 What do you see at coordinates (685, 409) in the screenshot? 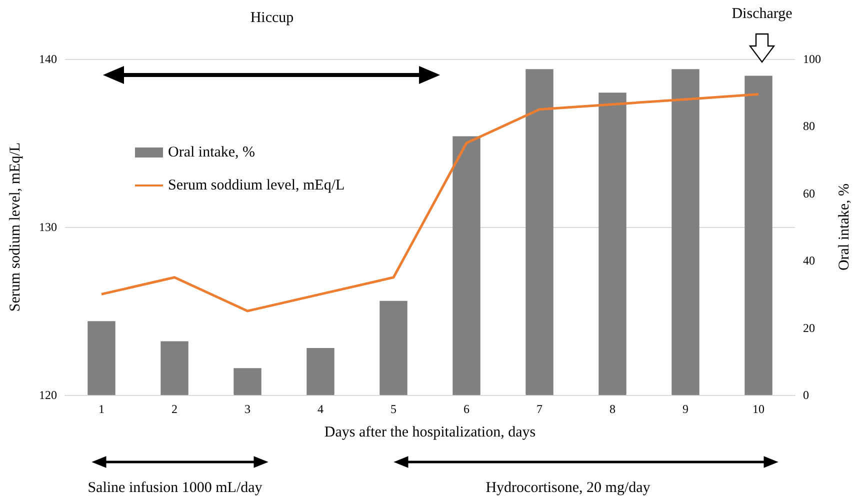
I see `x-tick-label: 9` at bounding box center [685, 409].